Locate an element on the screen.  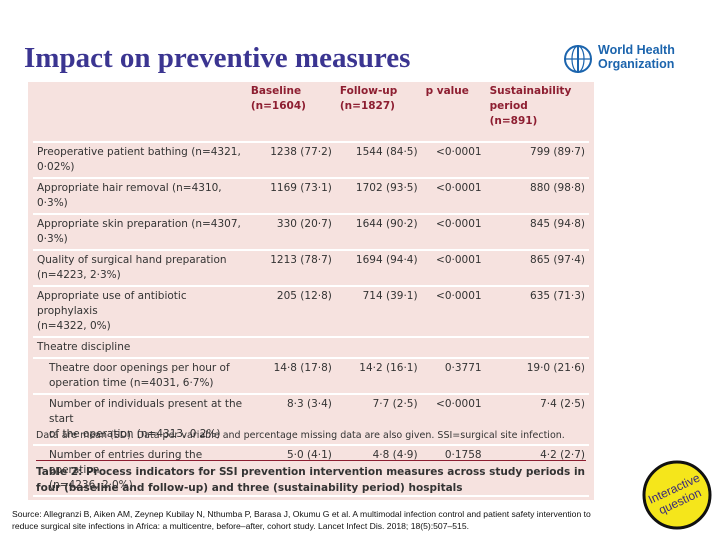
table-cell: p value is located at coordinates (453, 112).